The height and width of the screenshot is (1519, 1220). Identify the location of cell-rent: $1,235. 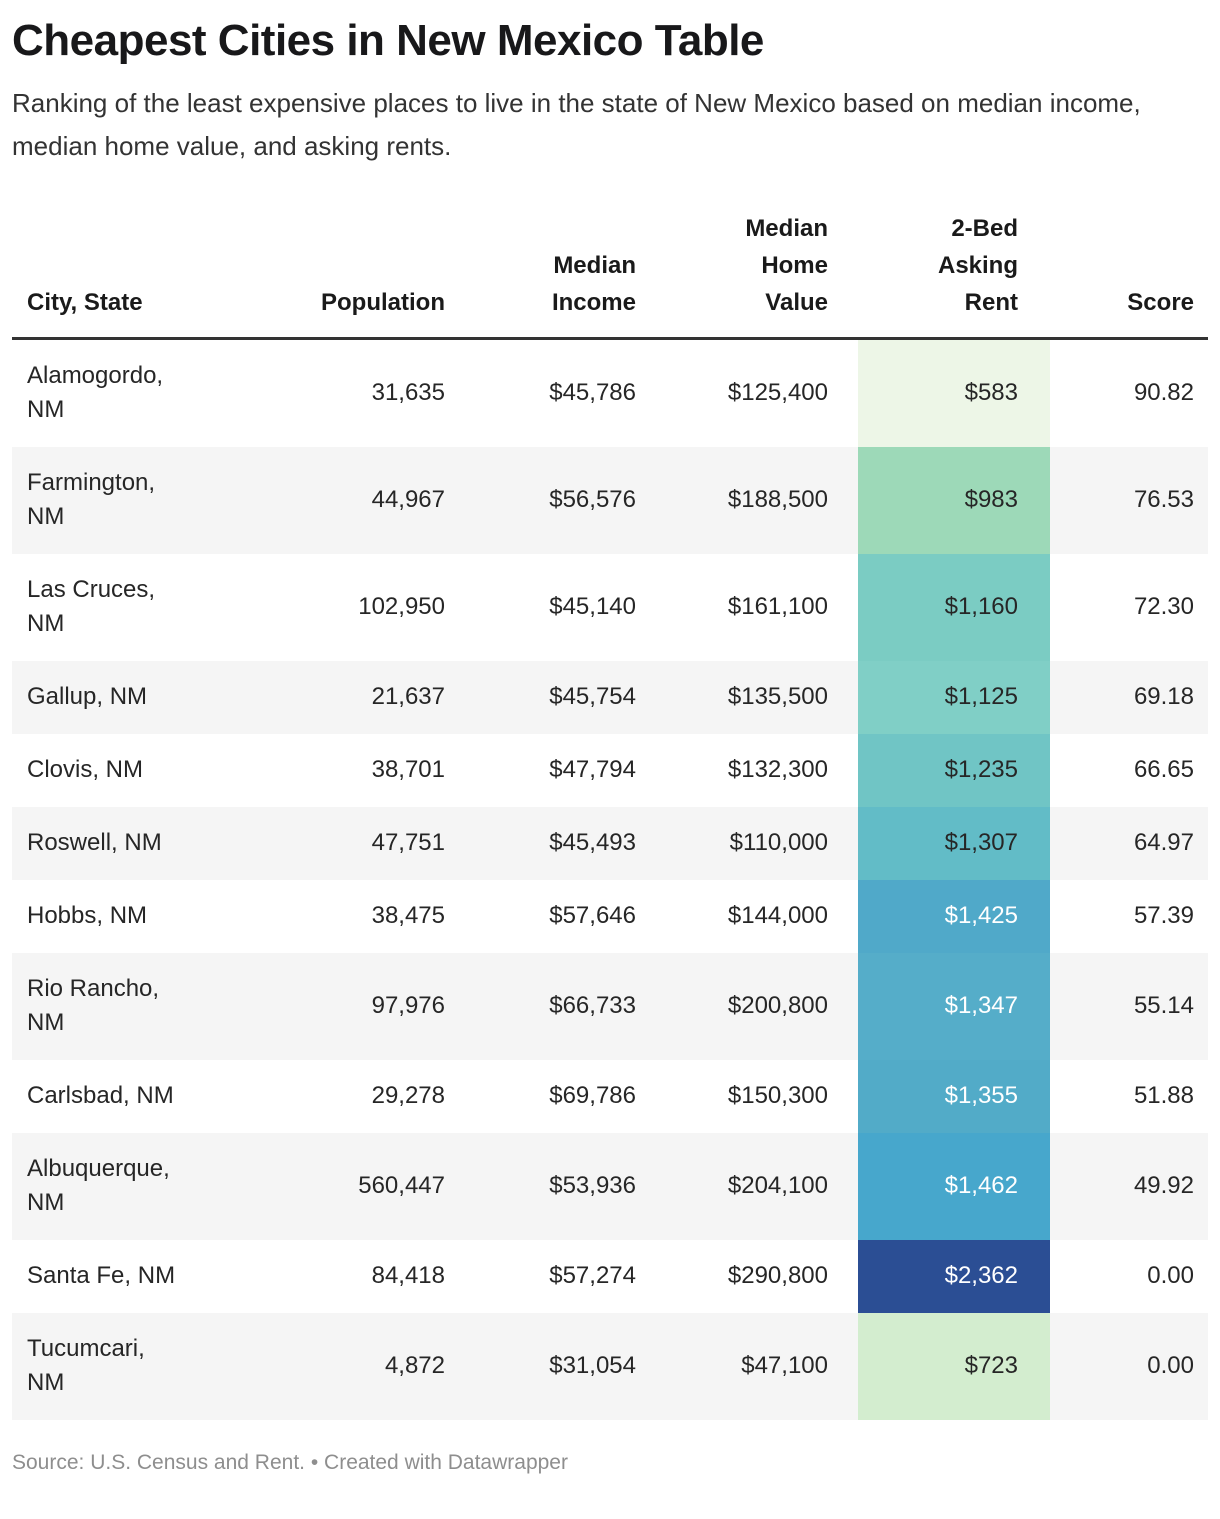
(954, 770).